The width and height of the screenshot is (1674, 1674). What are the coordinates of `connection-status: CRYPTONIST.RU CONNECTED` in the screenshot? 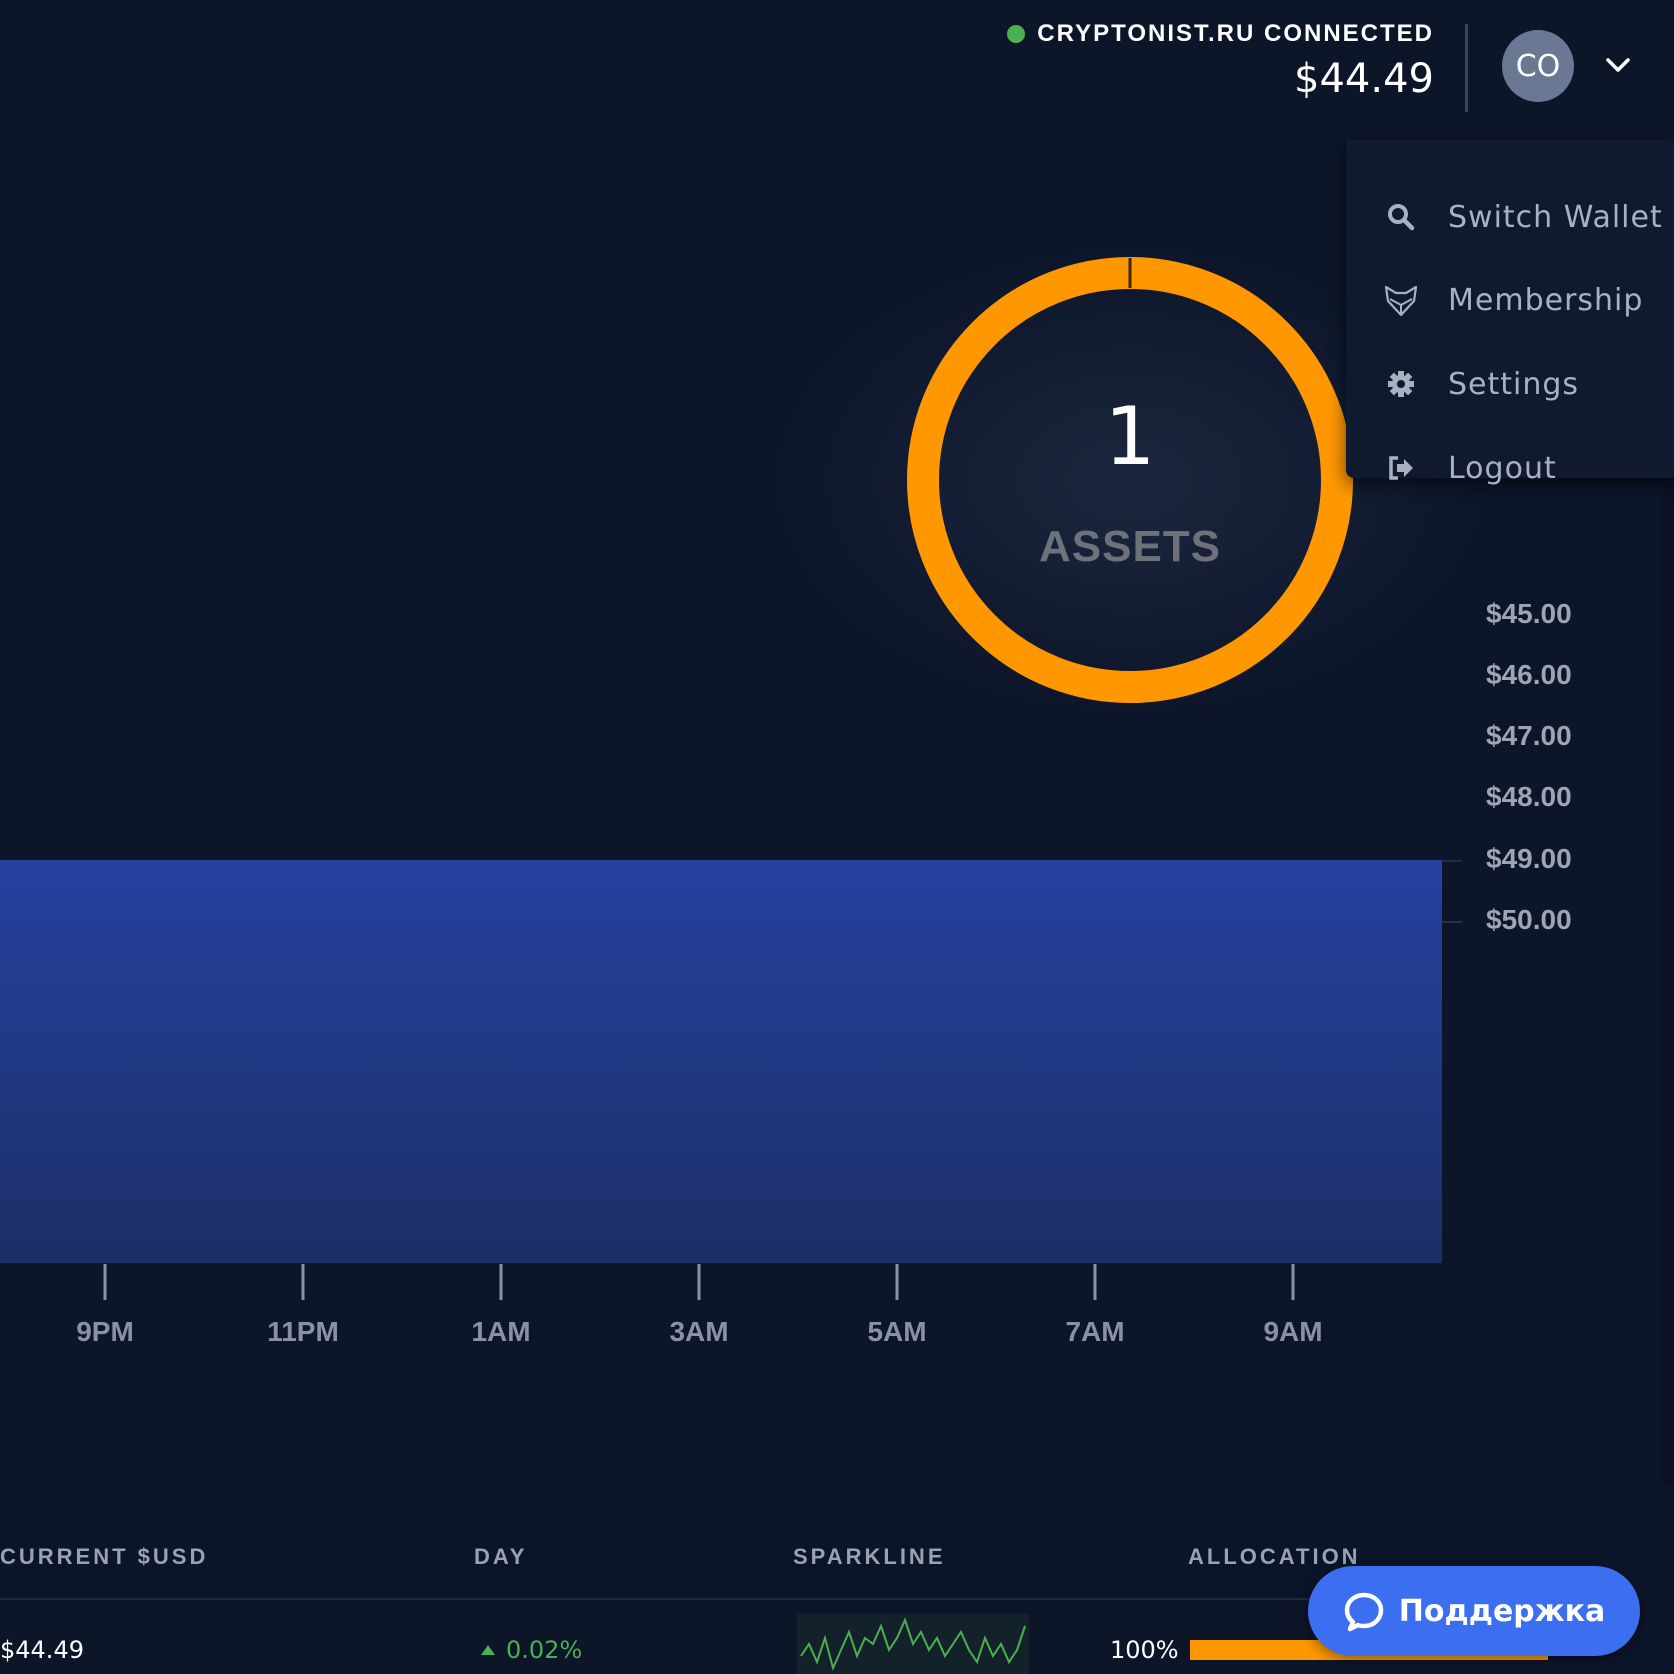 It's located at (1220, 34).